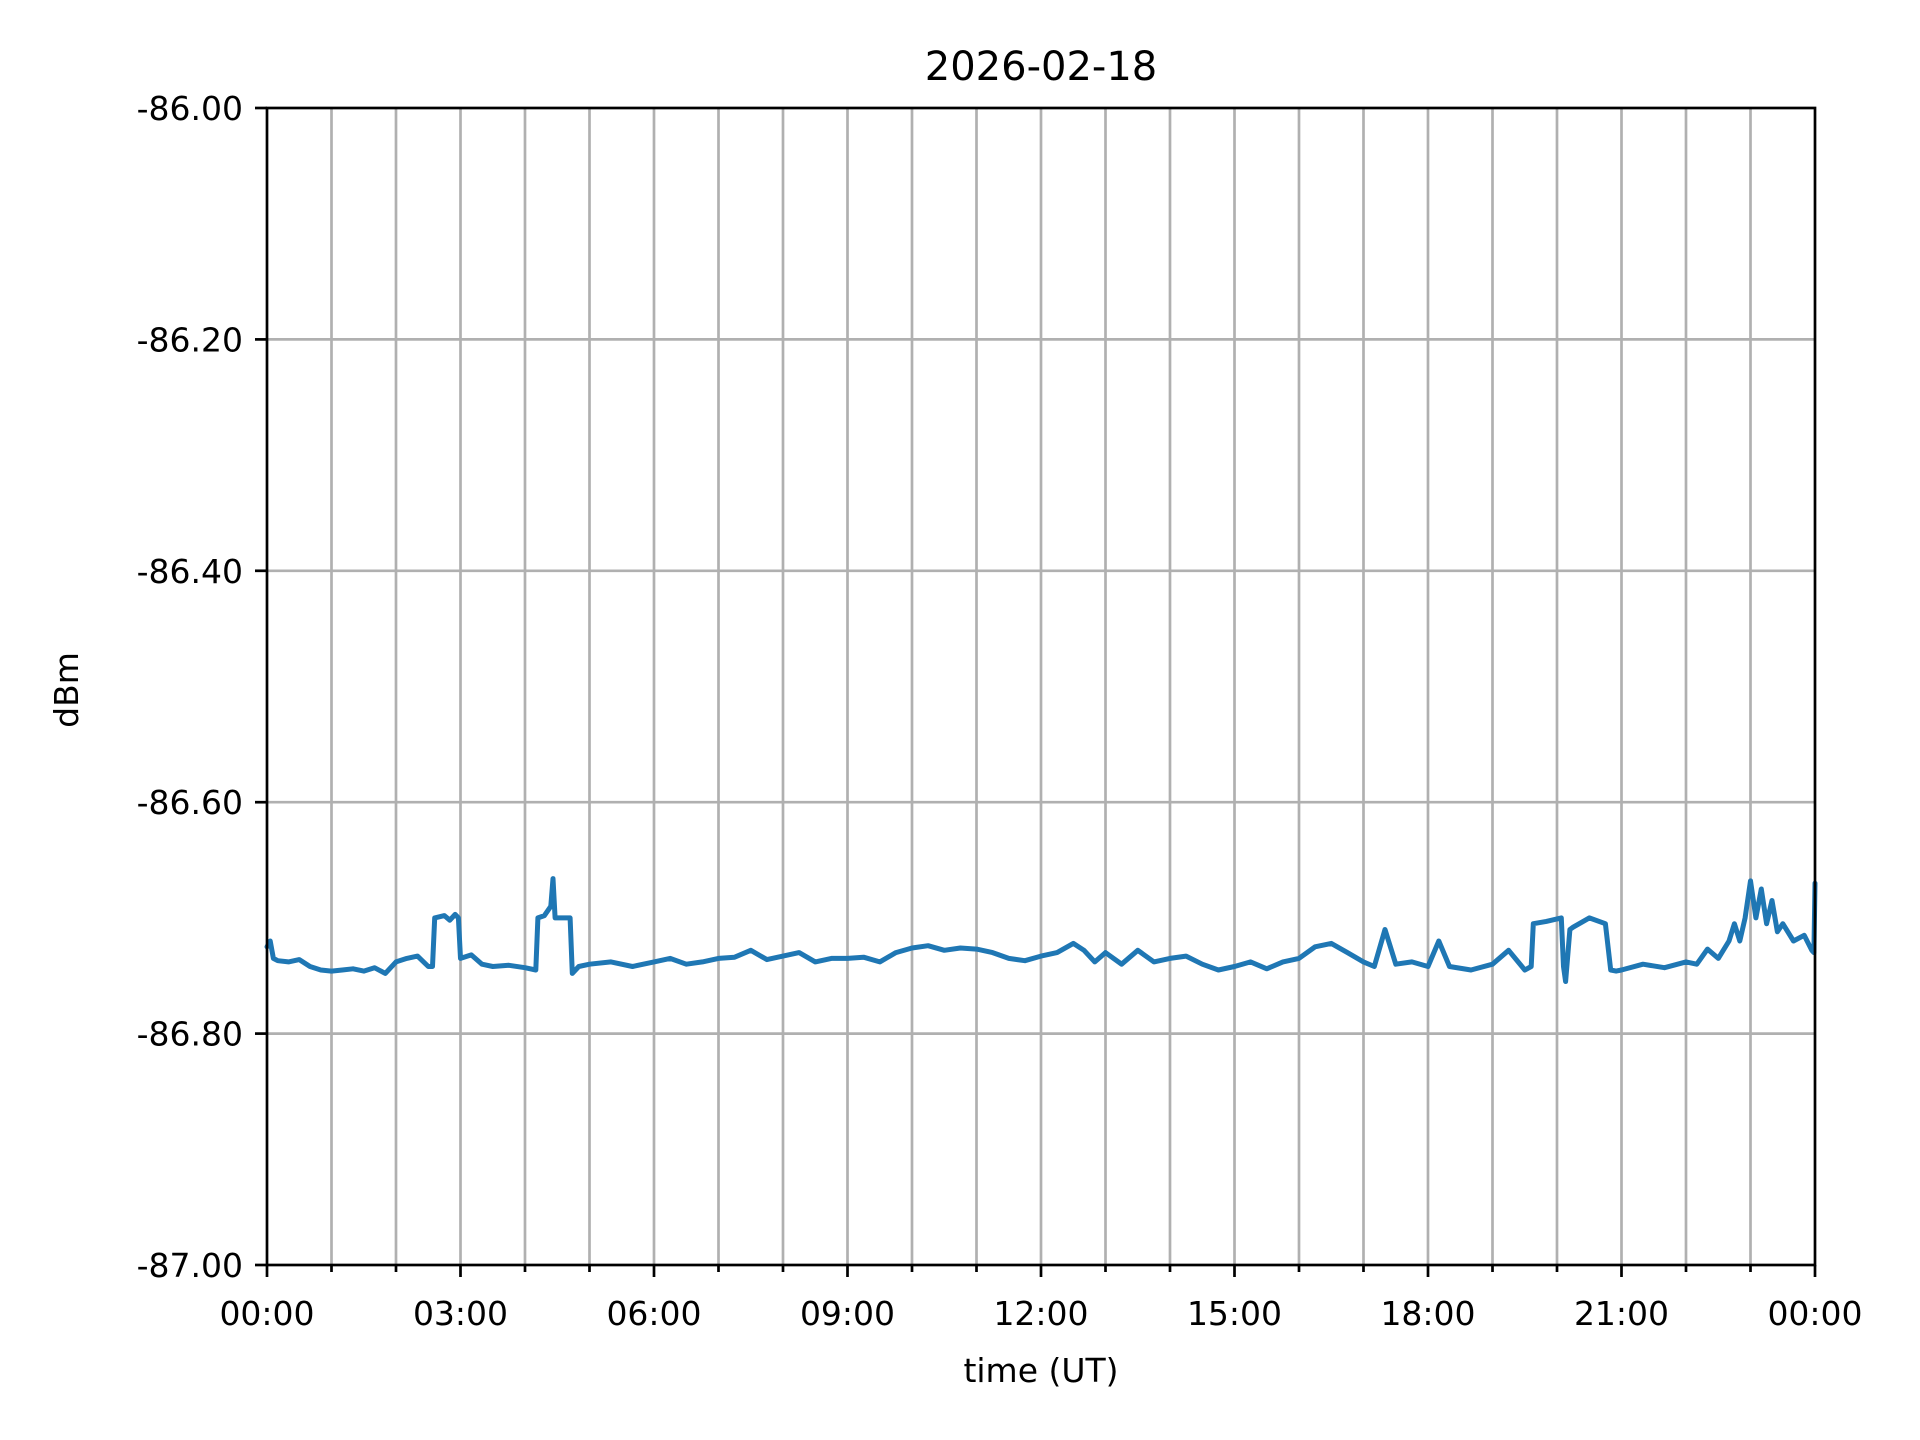  What do you see at coordinates (1621, 1313) in the screenshot?
I see `x-tick-label: 21:00` at bounding box center [1621, 1313].